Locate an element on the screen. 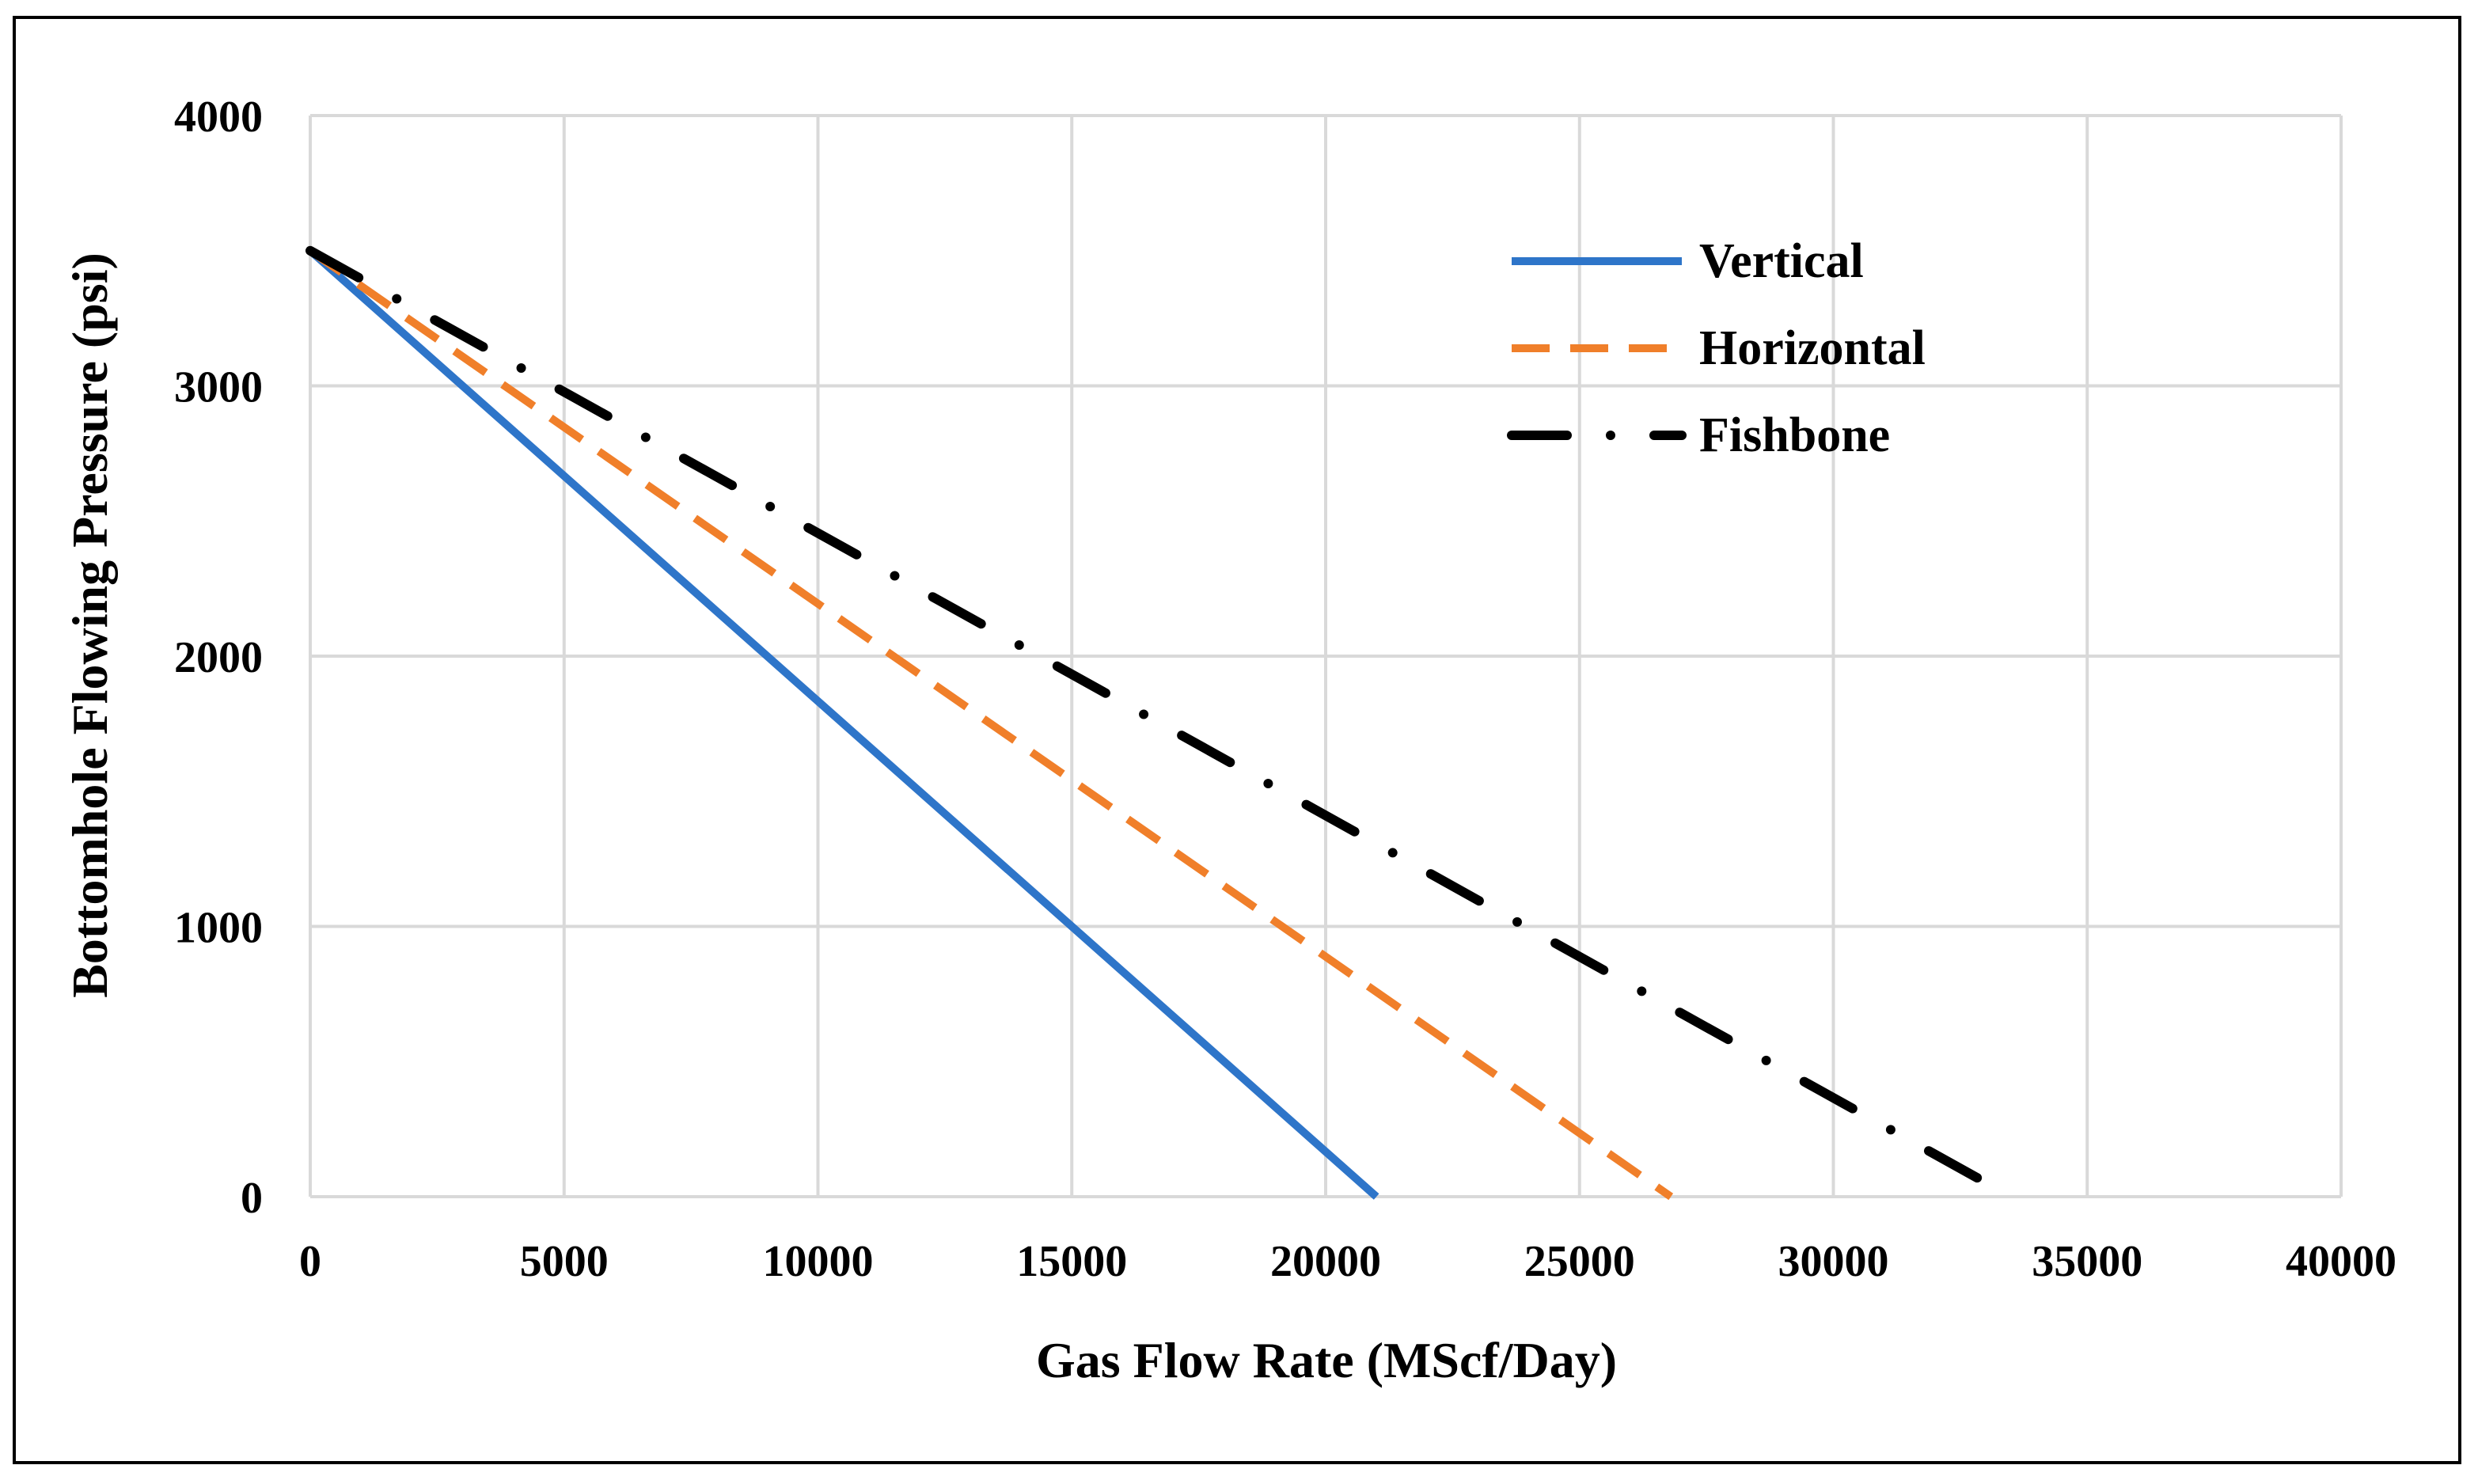 Image resolution: width=2478 pixels, height=1484 pixels. x-tick-label: 15000 is located at coordinates (1071, 1261).